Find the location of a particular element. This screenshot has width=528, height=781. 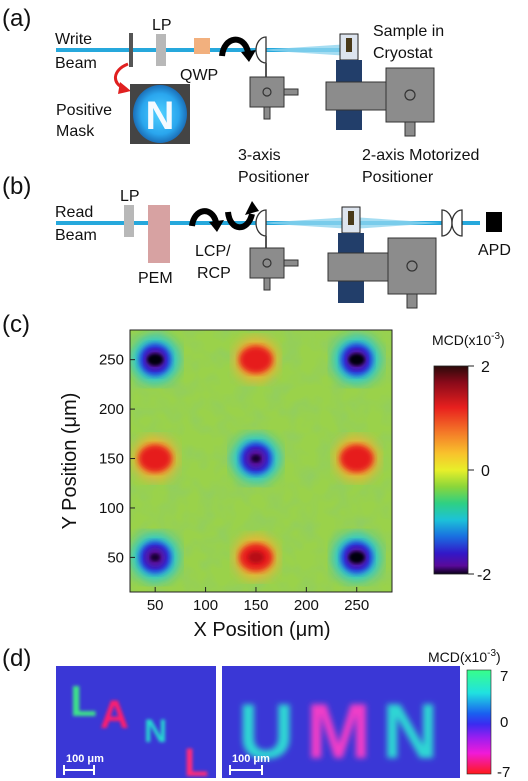

colorbar-c-tick-min: -2 is located at coordinates (484, 575).